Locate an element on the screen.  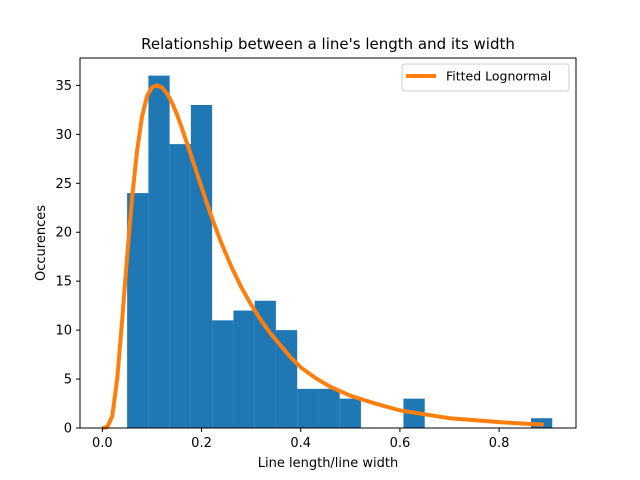
x-tick-label: 0.2 is located at coordinates (201, 443).